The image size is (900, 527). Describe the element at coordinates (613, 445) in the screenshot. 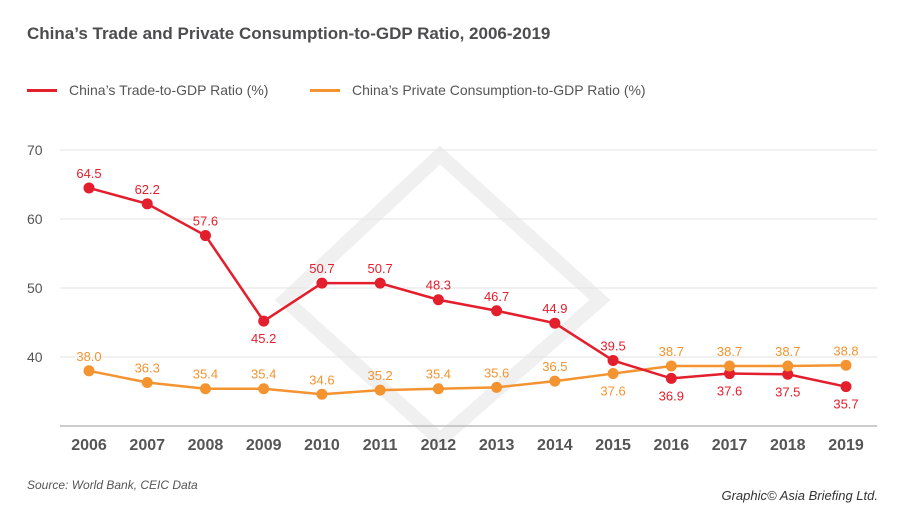

I see `x-tick-label: 2015` at that location.